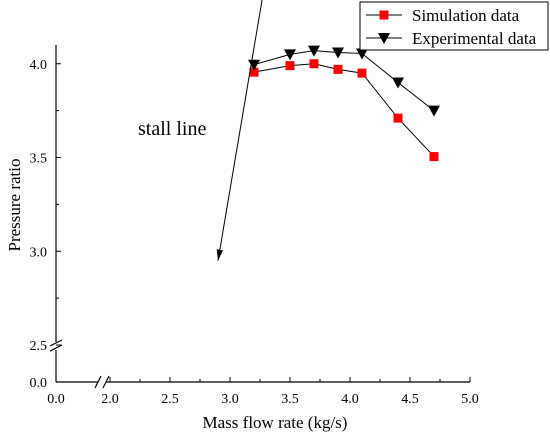  I want to click on y-axis-title: Pressure ratio, so click(14, 204).